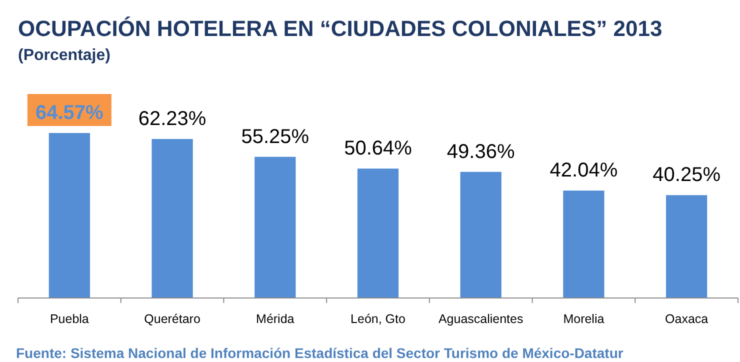 This screenshot has height=362, width=740. Describe the element at coordinates (70, 113) in the screenshot. I see `data-label: 64.57%` at that location.